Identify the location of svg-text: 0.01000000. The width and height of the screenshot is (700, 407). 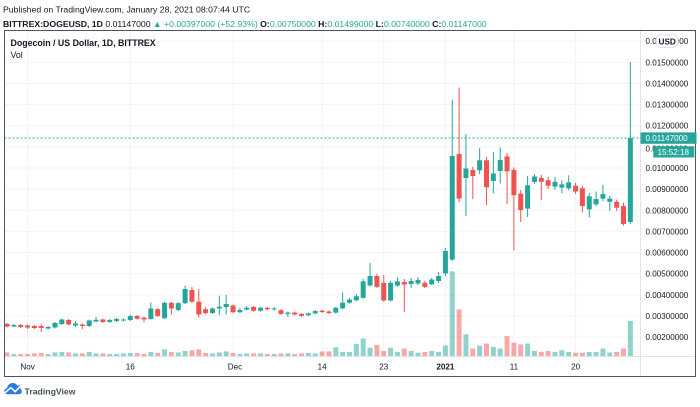
(667, 168).